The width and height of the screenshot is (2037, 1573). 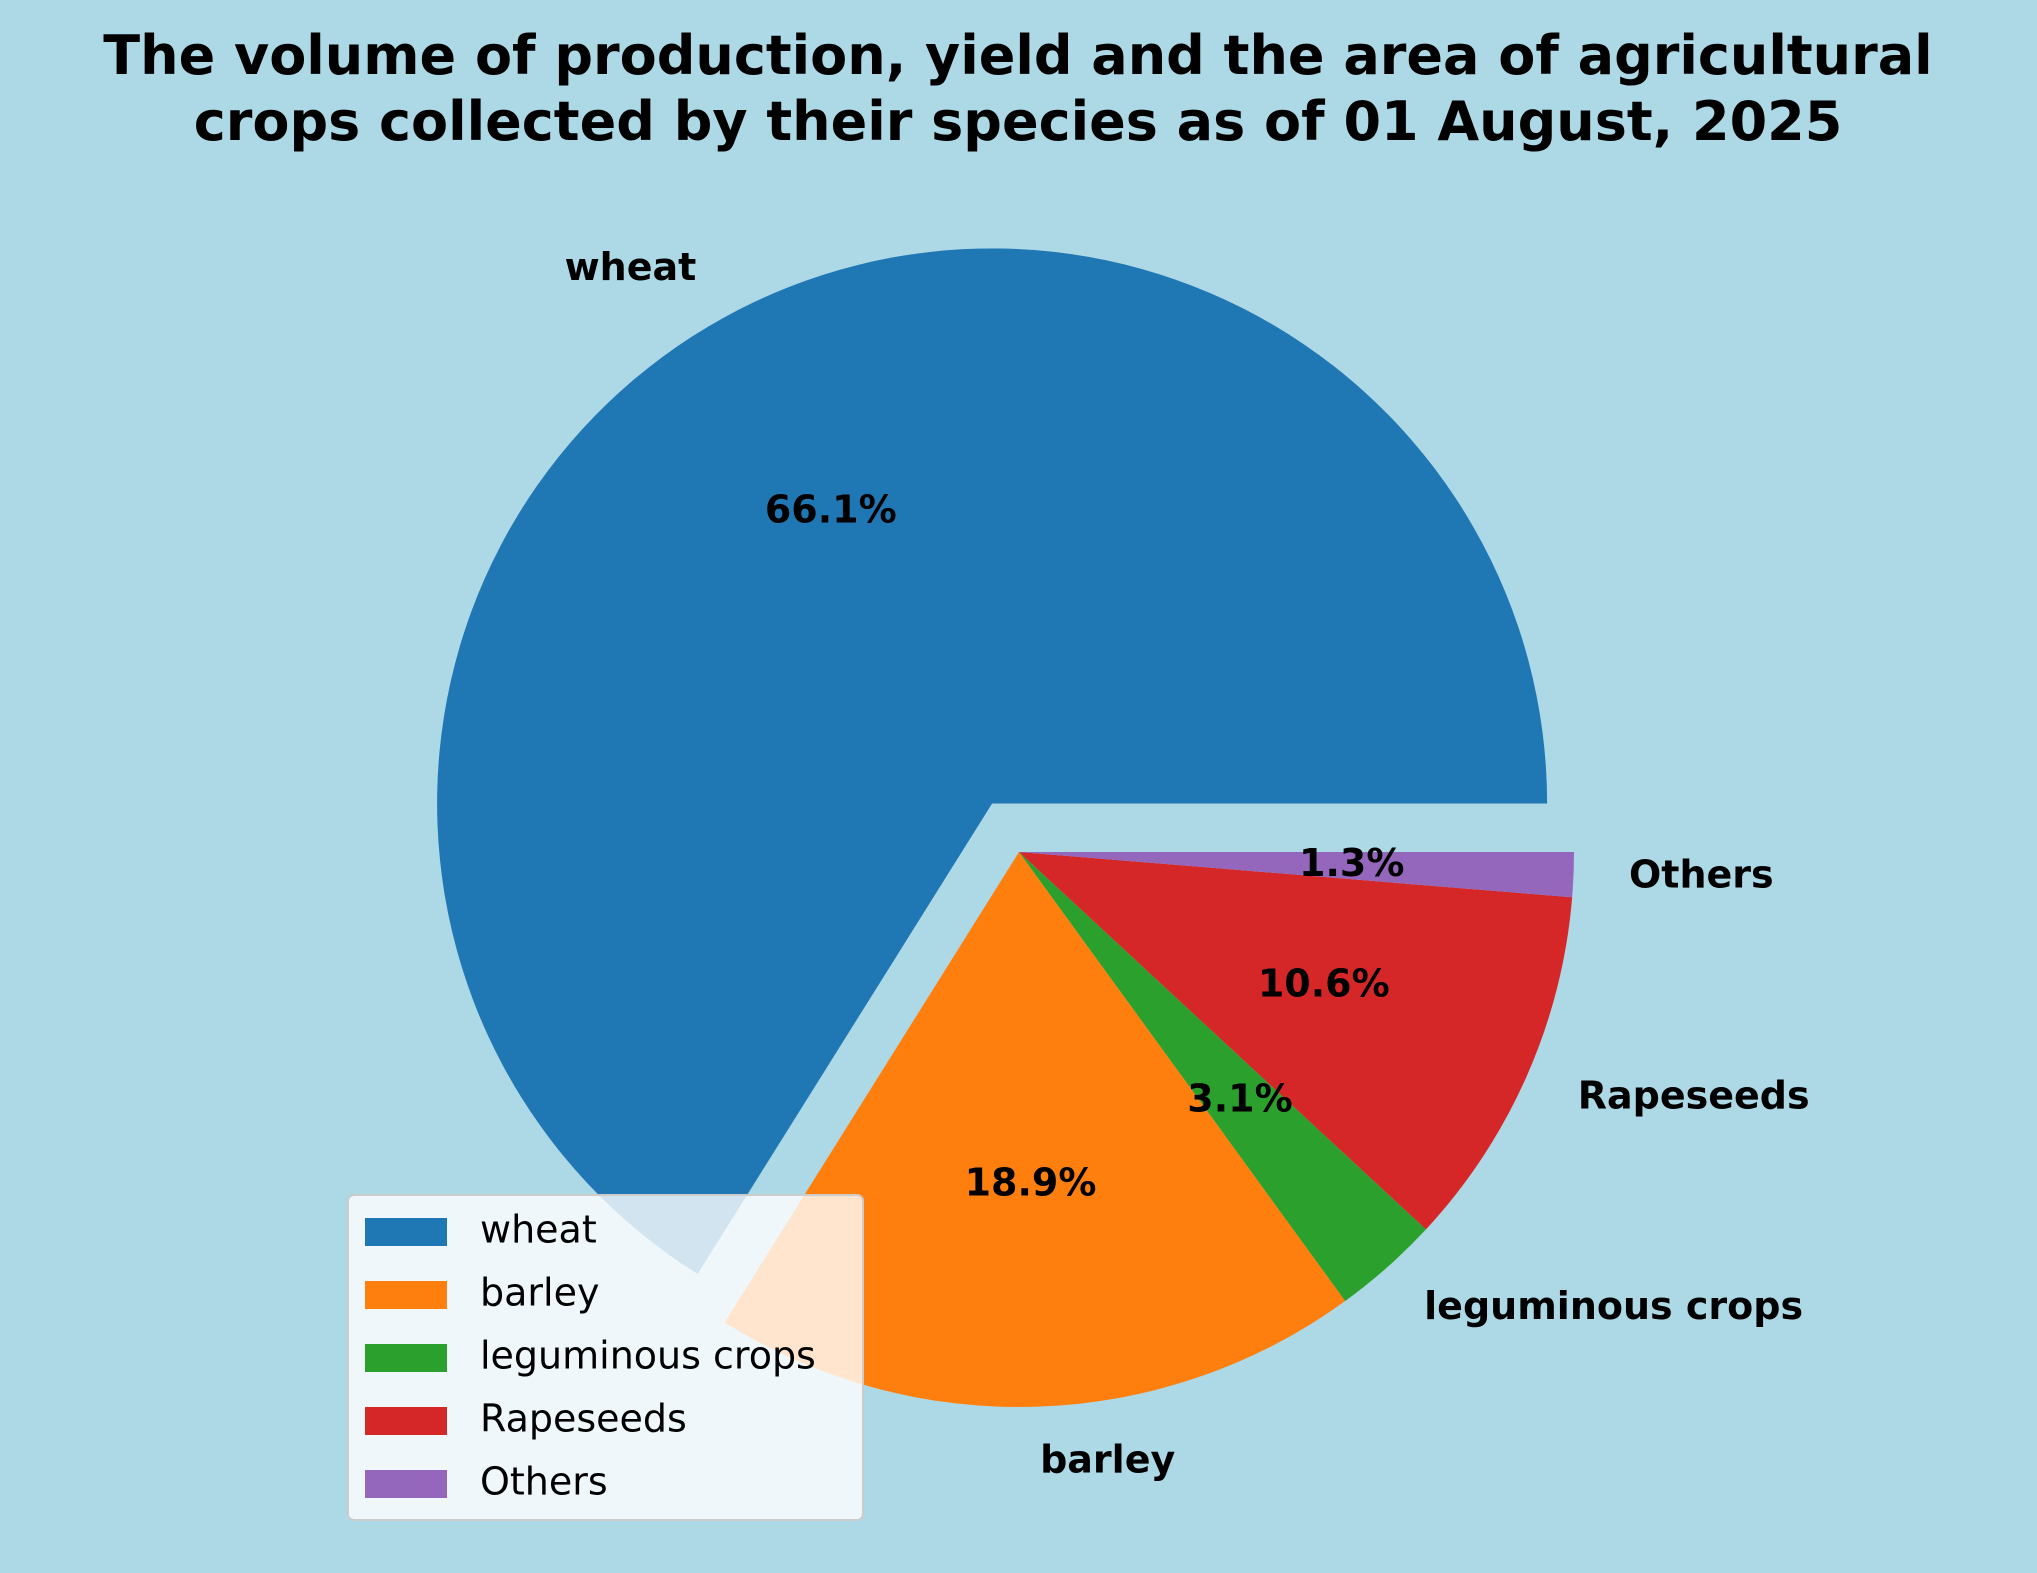 What do you see at coordinates (1701, 874) in the screenshot?
I see `slice-label-others: Others` at bounding box center [1701, 874].